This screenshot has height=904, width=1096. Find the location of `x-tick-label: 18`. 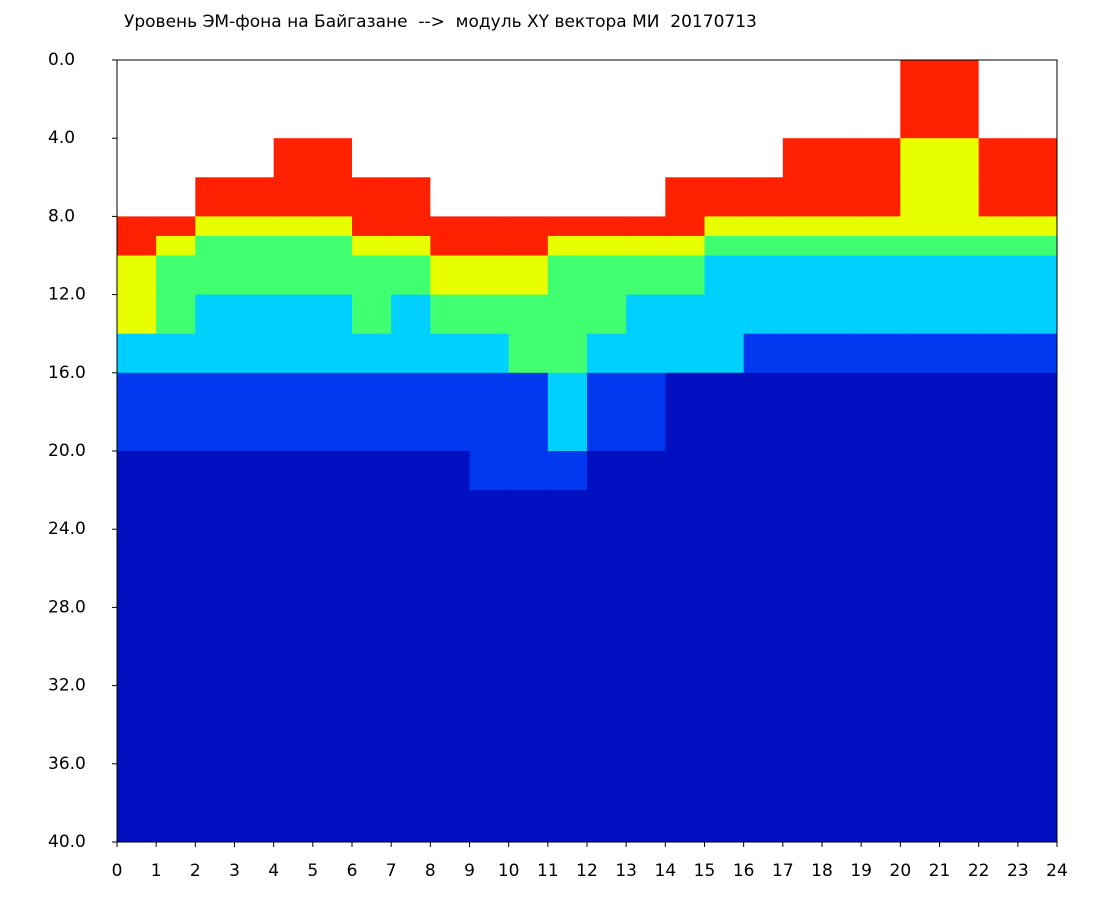

x-tick-label: 18 is located at coordinates (822, 871).